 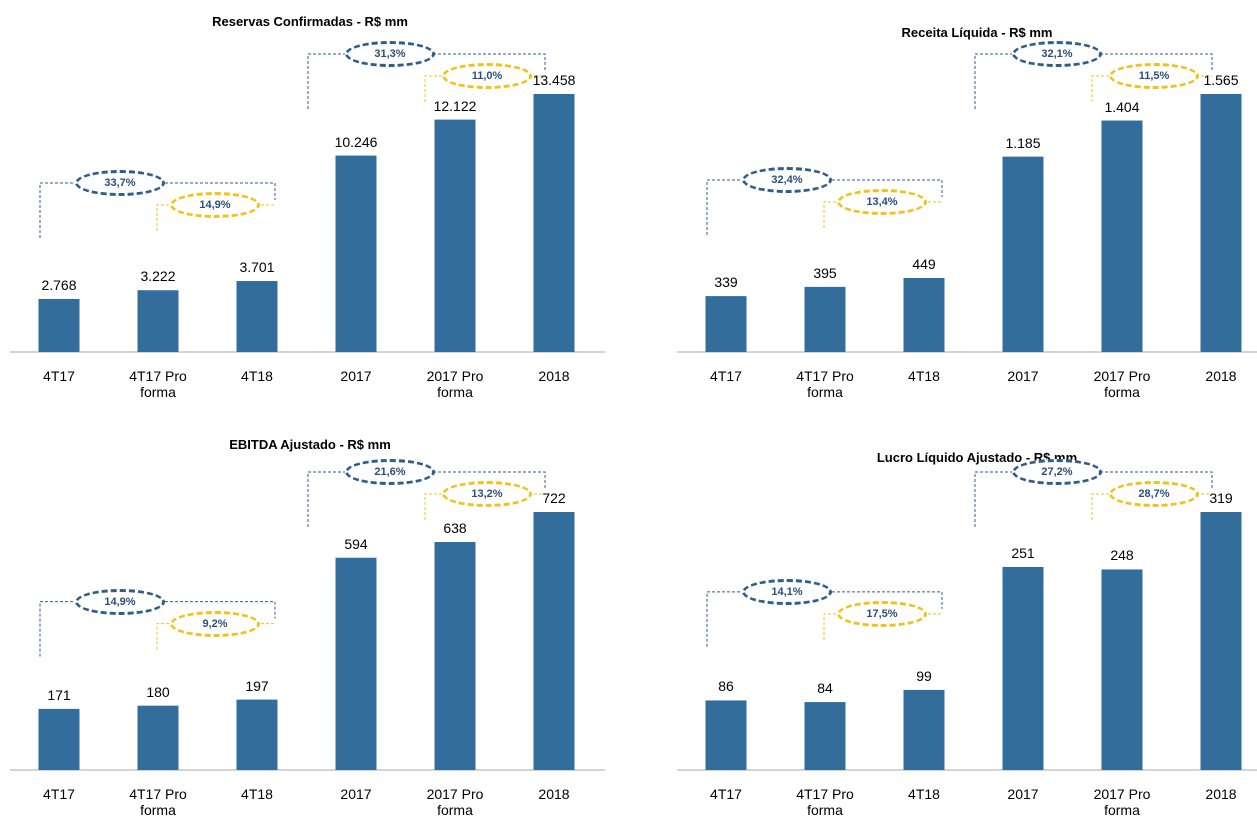 I want to click on value-label: 180, so click(x=158, y=691).